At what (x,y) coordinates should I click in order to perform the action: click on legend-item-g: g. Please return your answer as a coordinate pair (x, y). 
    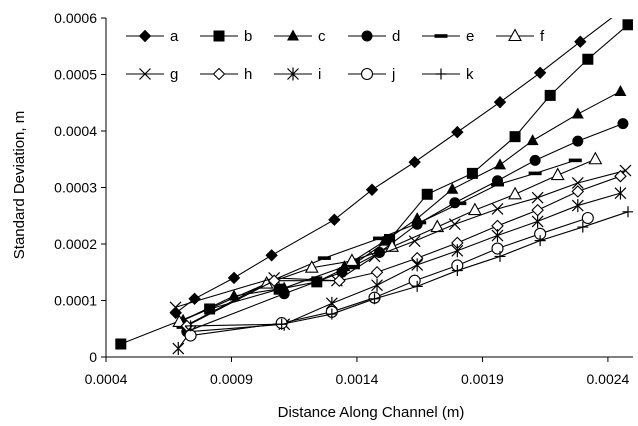
    Looking at the image, I should click on (152, 74).